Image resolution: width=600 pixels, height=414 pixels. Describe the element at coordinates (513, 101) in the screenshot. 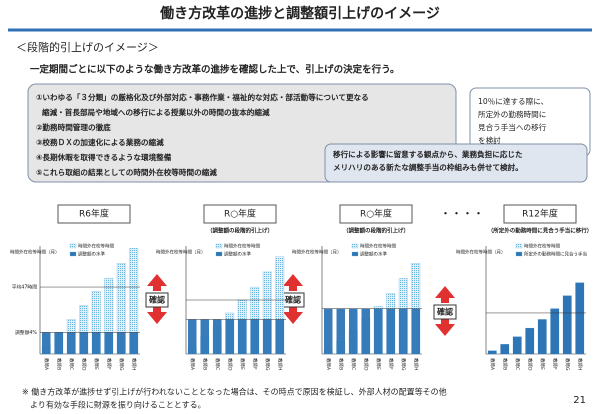

I see `transition-line: 10％に達する際に、` at that location.